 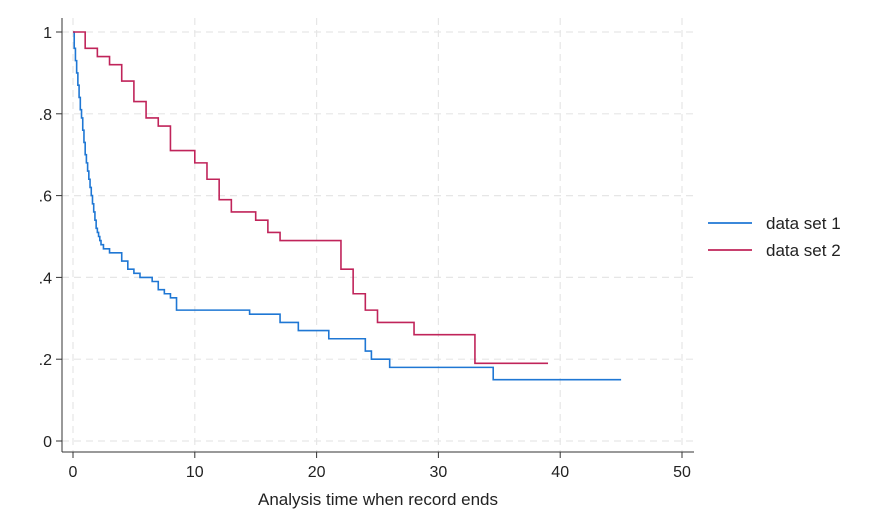 What do you see at coordinates (195, 472) in the screenshot?
I see `x-tick-label: 10` at bounding box center [195, 472].